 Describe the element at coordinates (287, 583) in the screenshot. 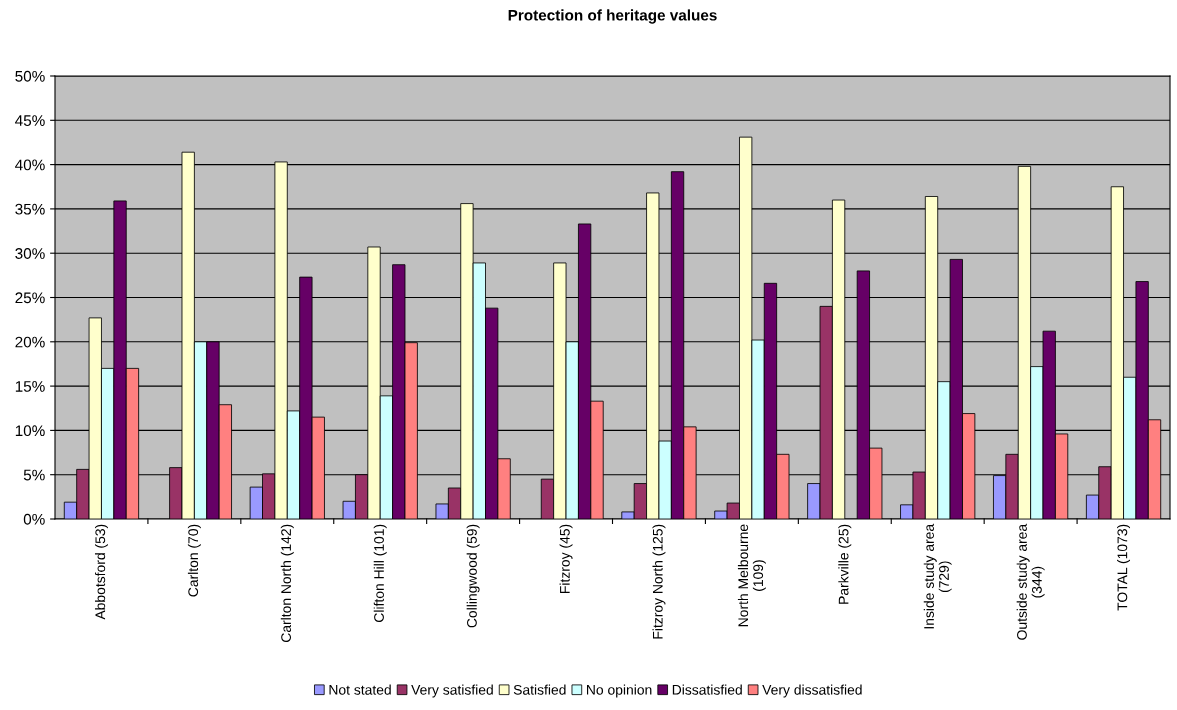

I see `x-tick-label: Carlton North (142)` at that location.